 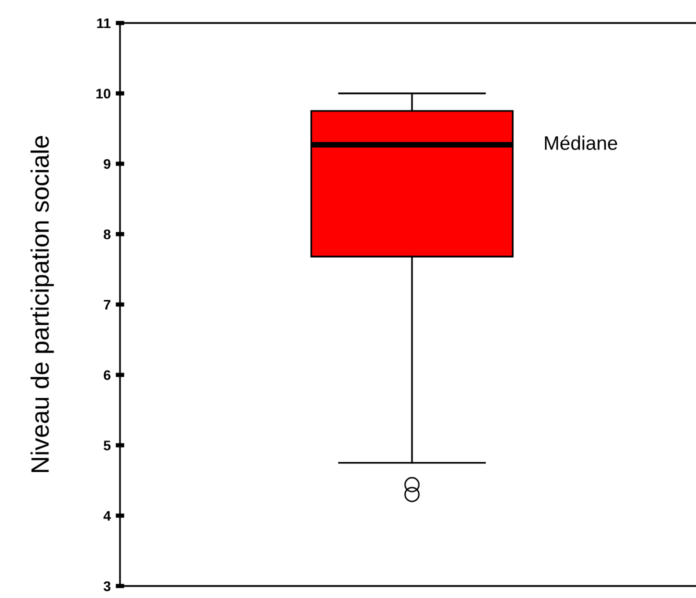 I want to click on y-axis-title: Niveau de participation sociale, so click(x=42, y=304).